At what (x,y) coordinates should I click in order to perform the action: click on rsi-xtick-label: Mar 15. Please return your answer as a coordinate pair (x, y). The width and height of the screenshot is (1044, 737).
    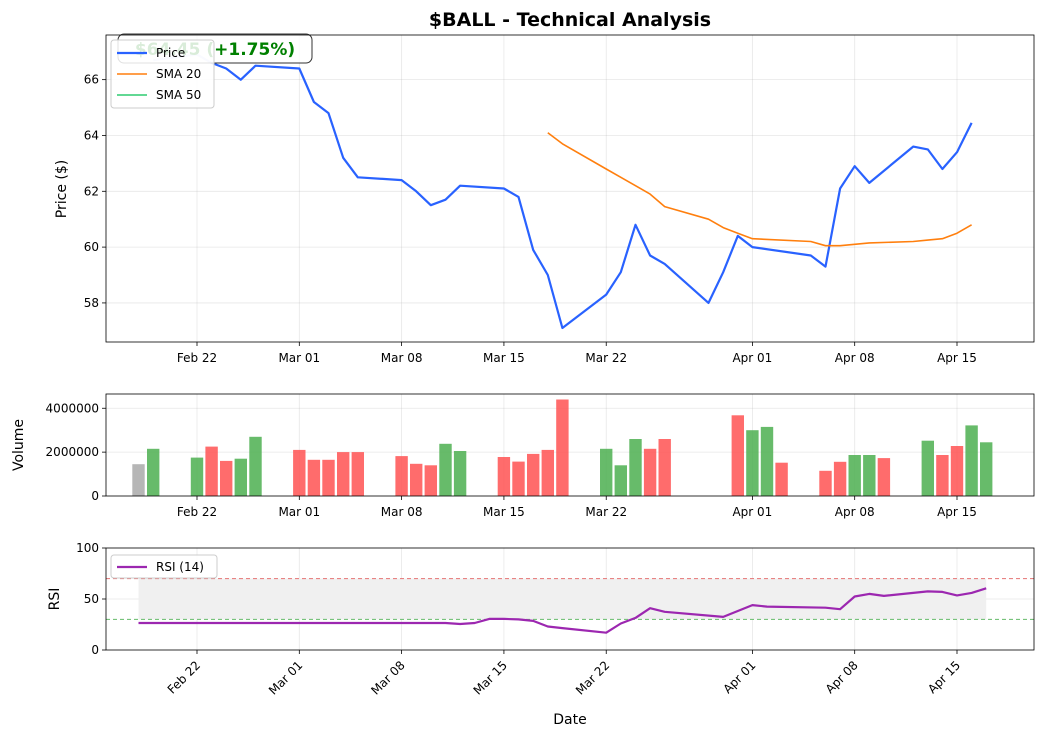
    Looking at the image, I should click on (490, 677).